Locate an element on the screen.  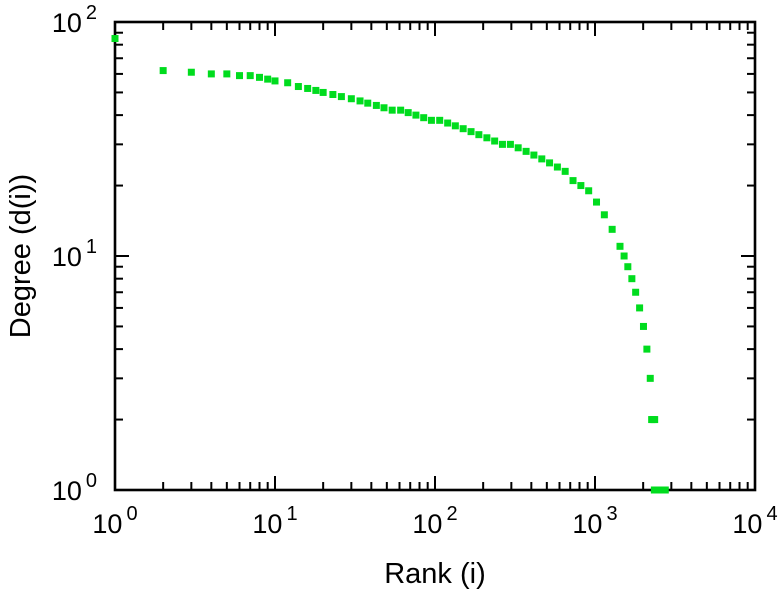
tick-label-exponent: 3 is located at coordinates (611, 514).